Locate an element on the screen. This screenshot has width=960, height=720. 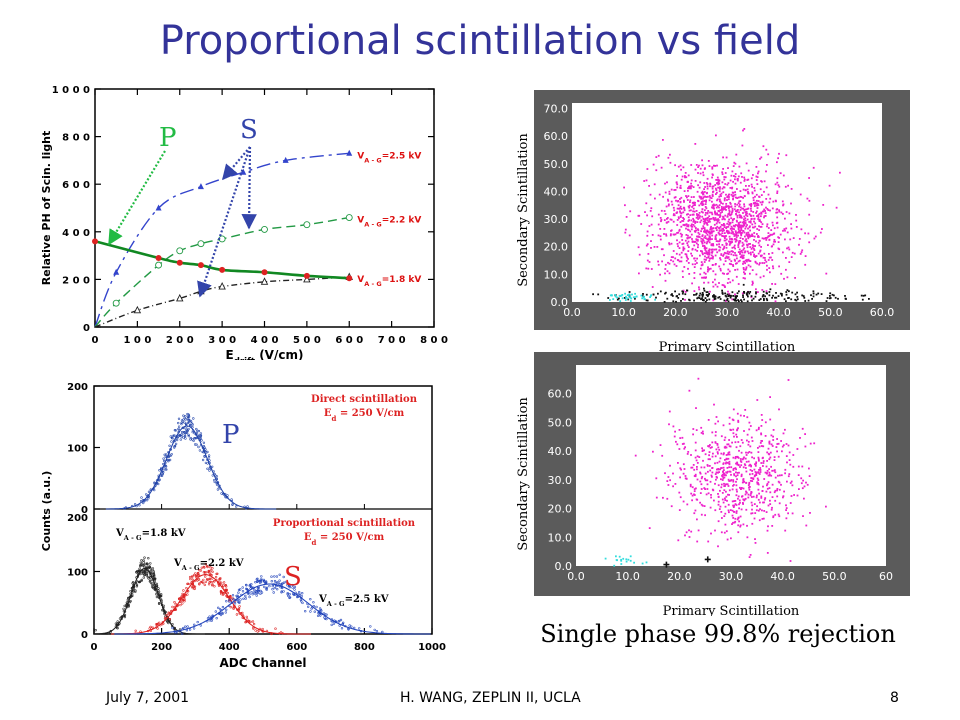
adc-top-title: Direct scintillation is located at coordinates (364, 399).